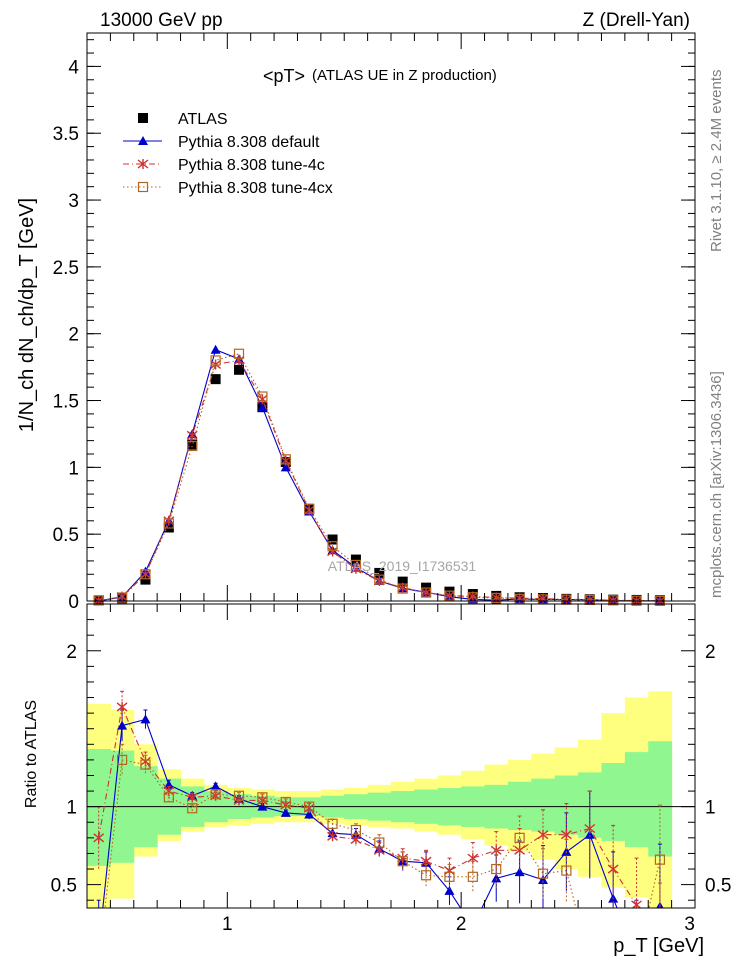 Image resolution: width=746 pixels, height=972 pixels. I want to click on legend-marker-pythia-8-308-tune-4c, so click(143, 164).